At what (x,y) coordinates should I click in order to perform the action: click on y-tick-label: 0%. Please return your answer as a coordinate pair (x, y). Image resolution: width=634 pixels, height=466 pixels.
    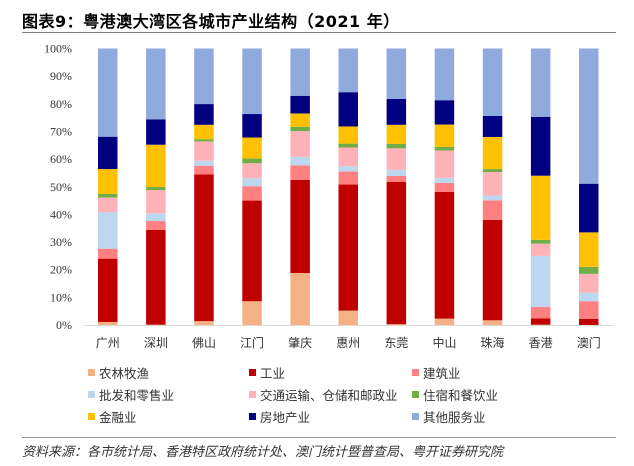
    Looking at the image, I should click on (64, 325).